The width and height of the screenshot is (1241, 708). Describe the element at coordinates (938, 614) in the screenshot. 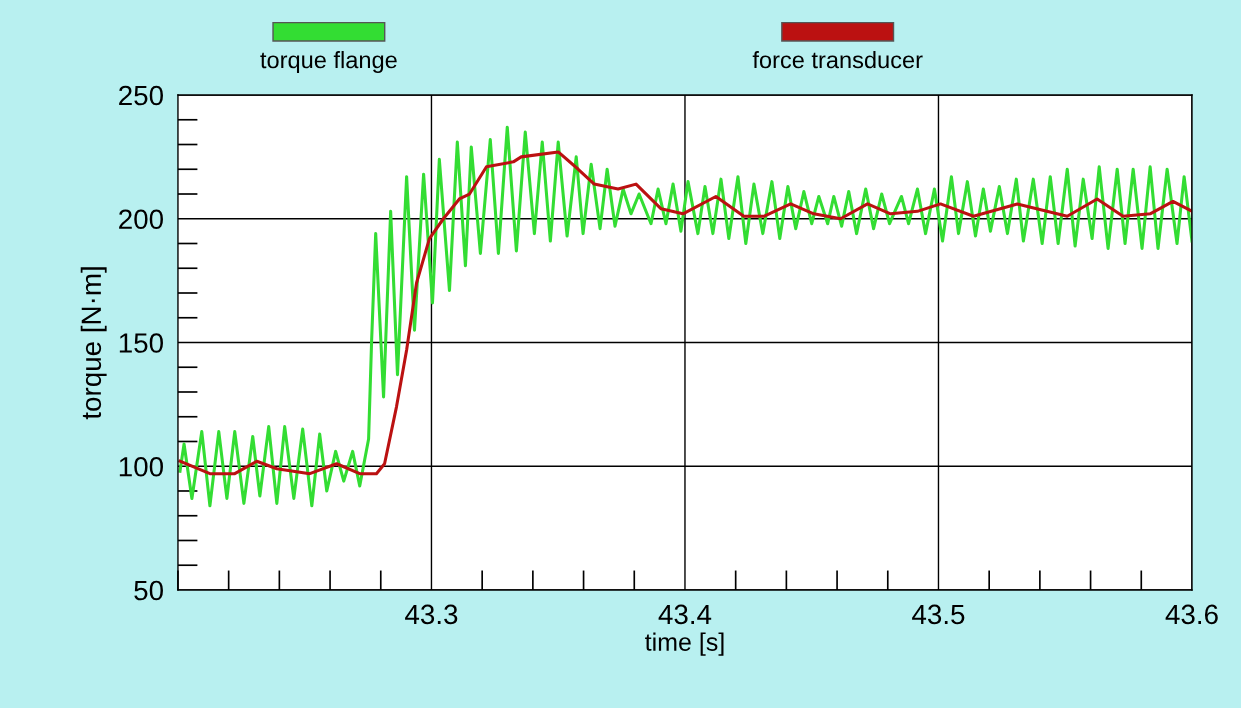

I see `x-tick-label: 43.5` at that location.